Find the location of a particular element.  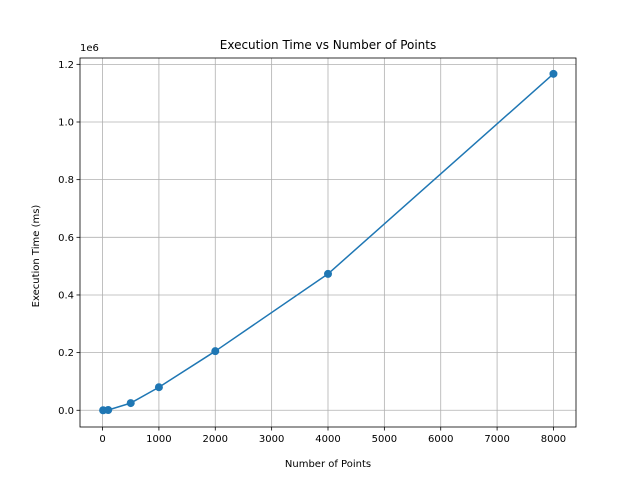

y-tick-label: 0.6 is located at coordinates (66, 238).